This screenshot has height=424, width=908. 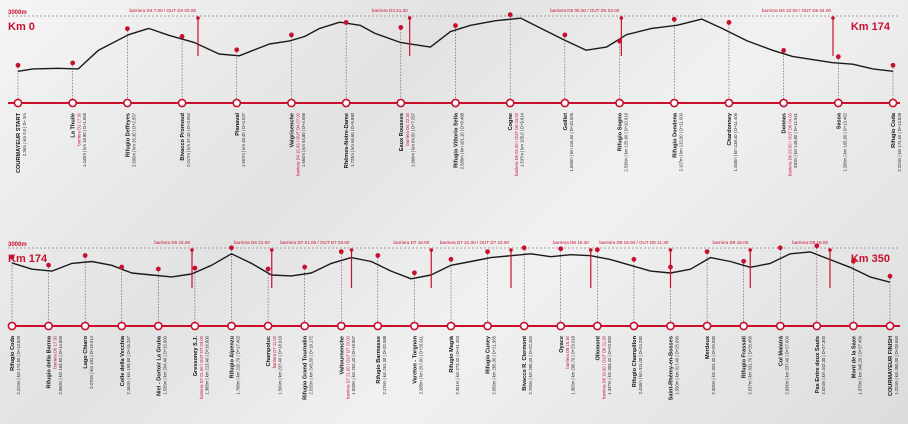 What do you see at coordinates (315, 242) in the screenshot?
I see `barrier-label: barriera D7 01.00 / OUT D7 03.00` at bounding box center [315, 242].